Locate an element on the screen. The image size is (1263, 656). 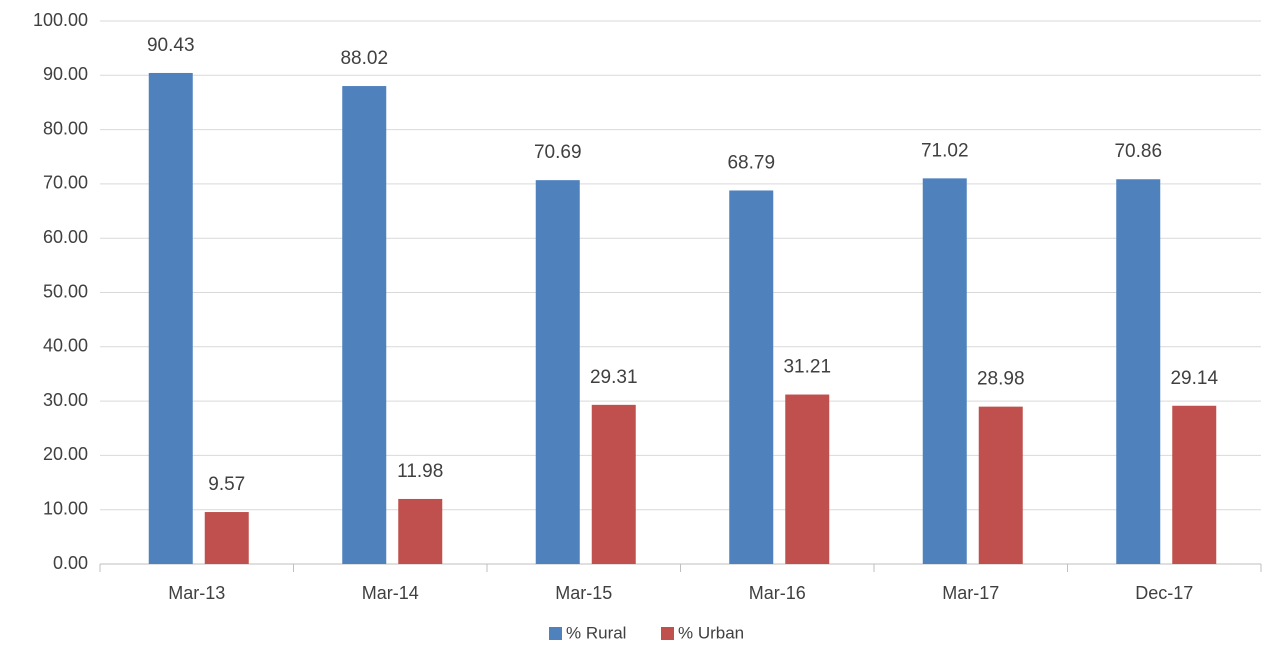
data-label: 11.98 is located at coordinates (420, 471).